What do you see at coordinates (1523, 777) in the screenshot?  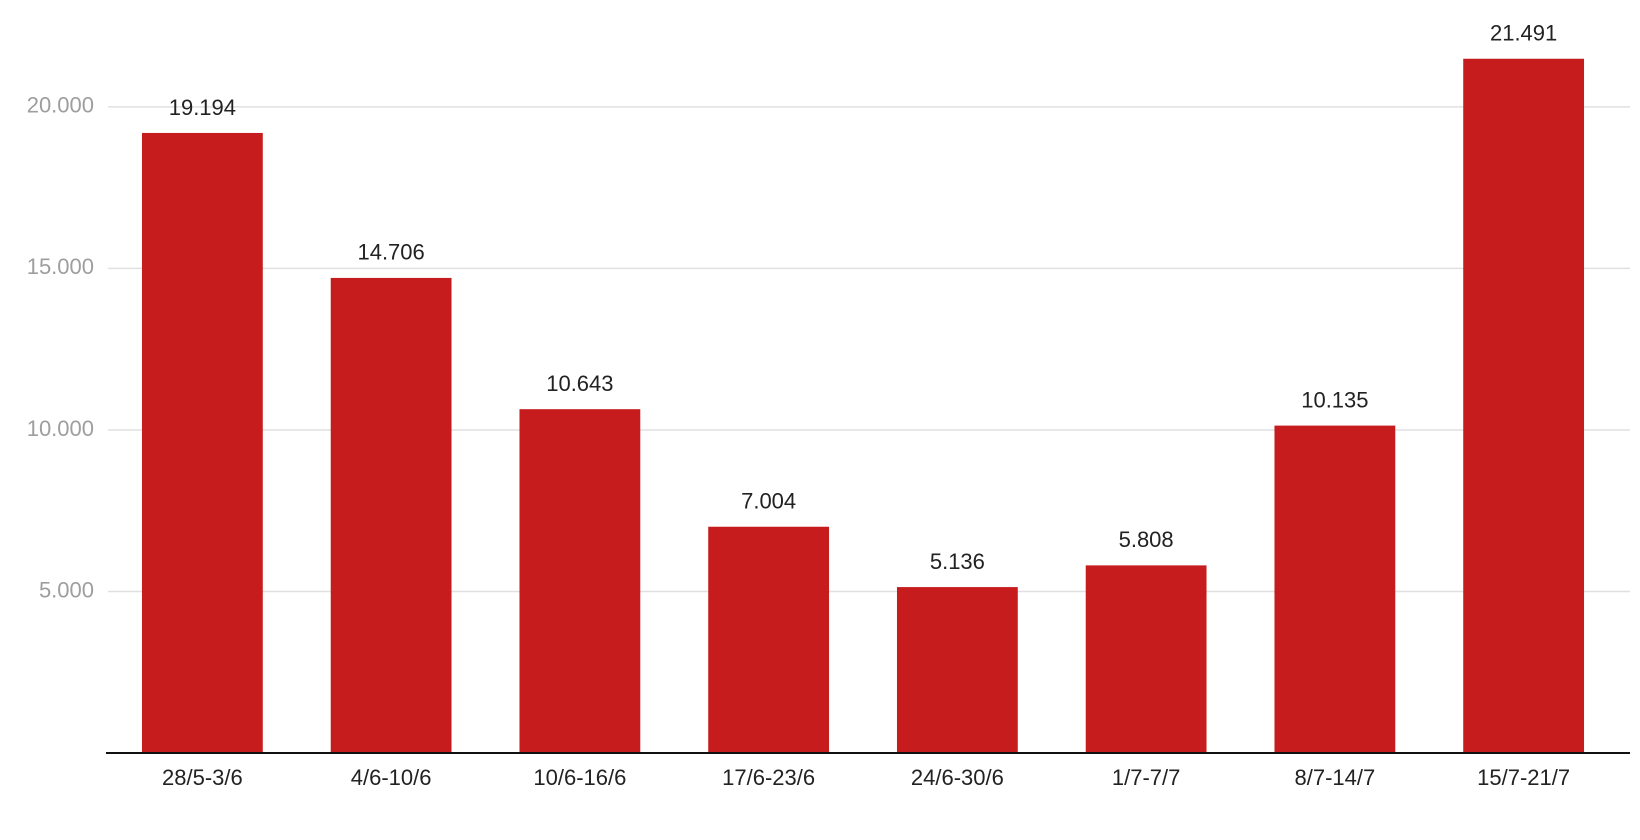 I see `x-tick-label: 15/7-21/7` at bounding box center [1523, 777].